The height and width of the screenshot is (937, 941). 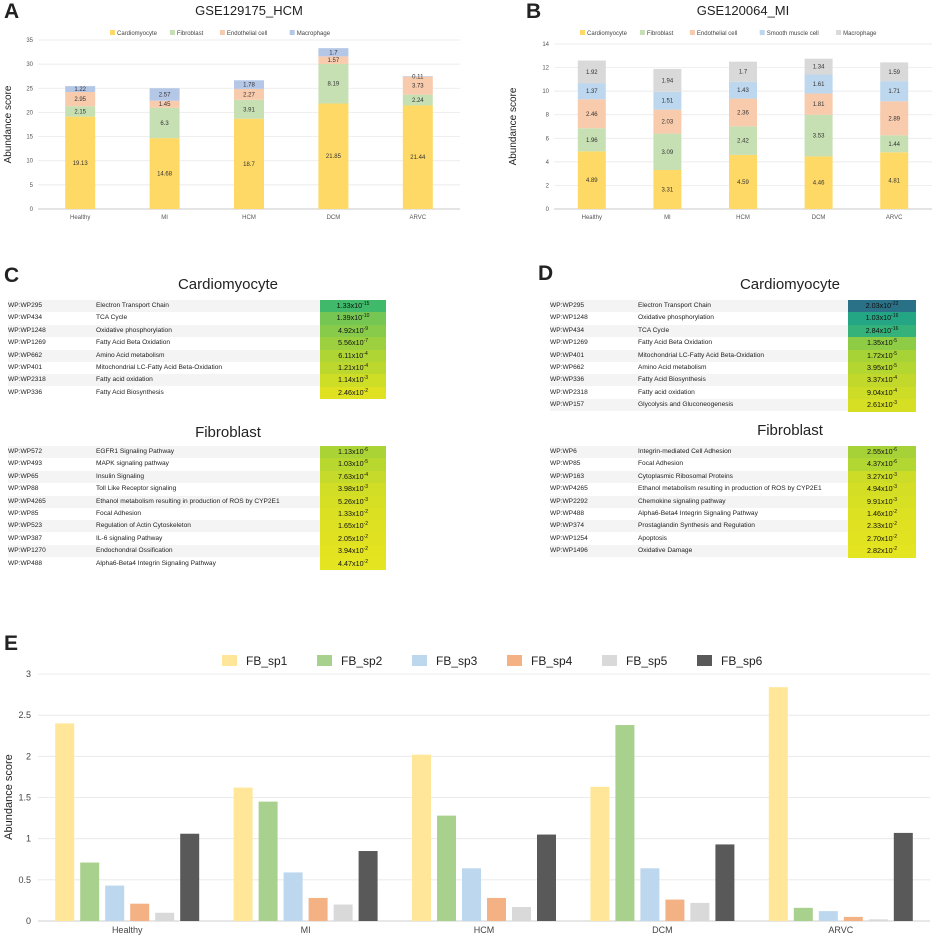 I want to click on table-row: WP:WP387 IL-6 signaling Pathway 2.05x10-2, so click(x=197, y=539).